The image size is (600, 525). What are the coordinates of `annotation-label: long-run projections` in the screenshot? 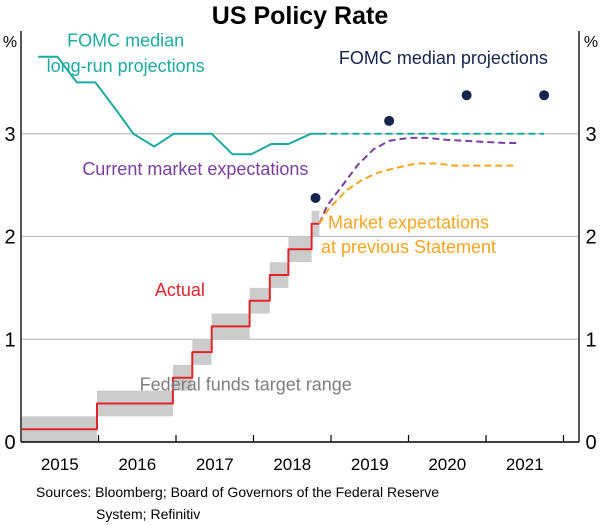 It's located at (126, 66).